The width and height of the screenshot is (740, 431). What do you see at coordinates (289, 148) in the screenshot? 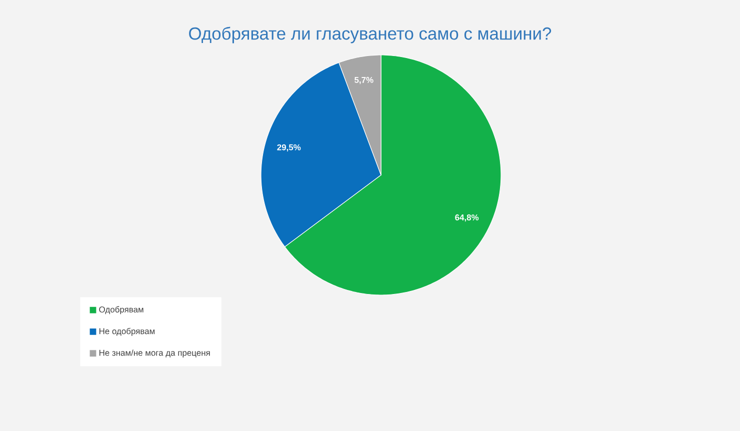
I see `data-label: 29,5%` at bounding box center [289, 148].